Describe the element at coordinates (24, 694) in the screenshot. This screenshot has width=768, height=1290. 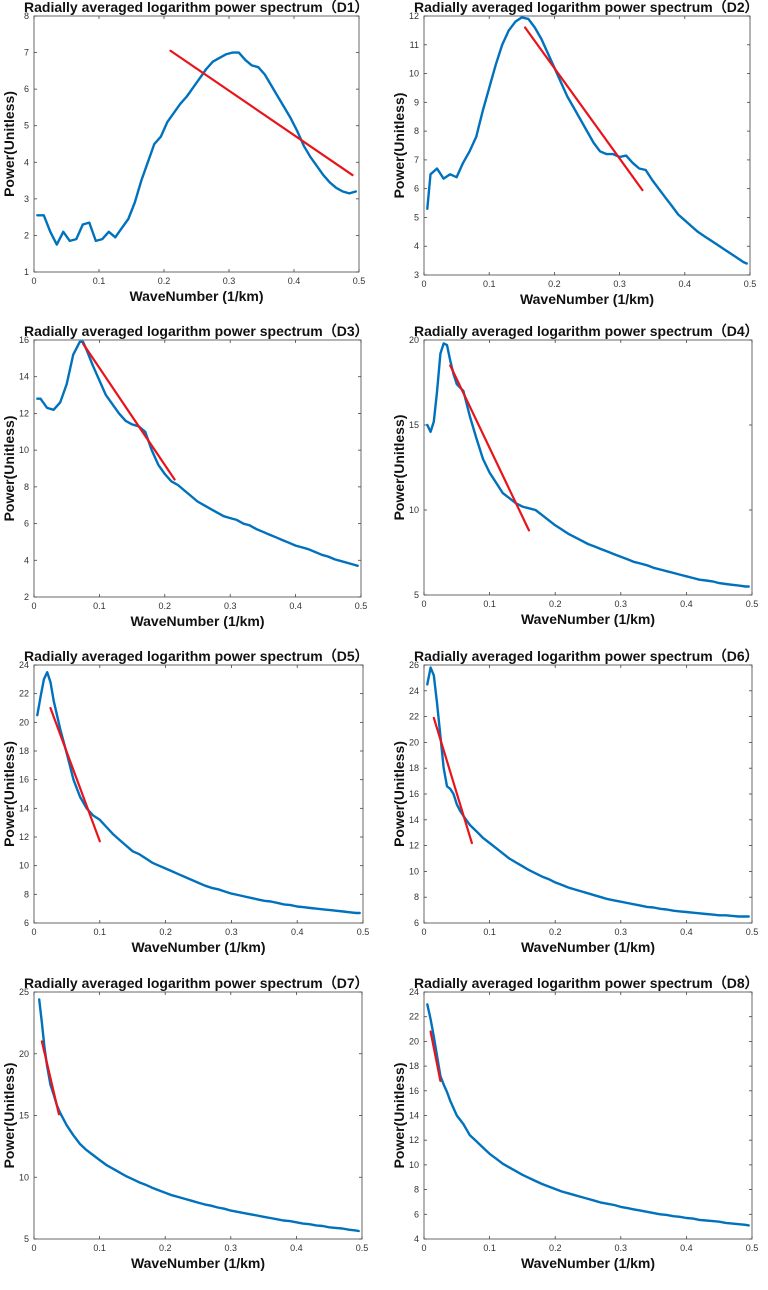
I see `y-tick-label: 22` at that location.